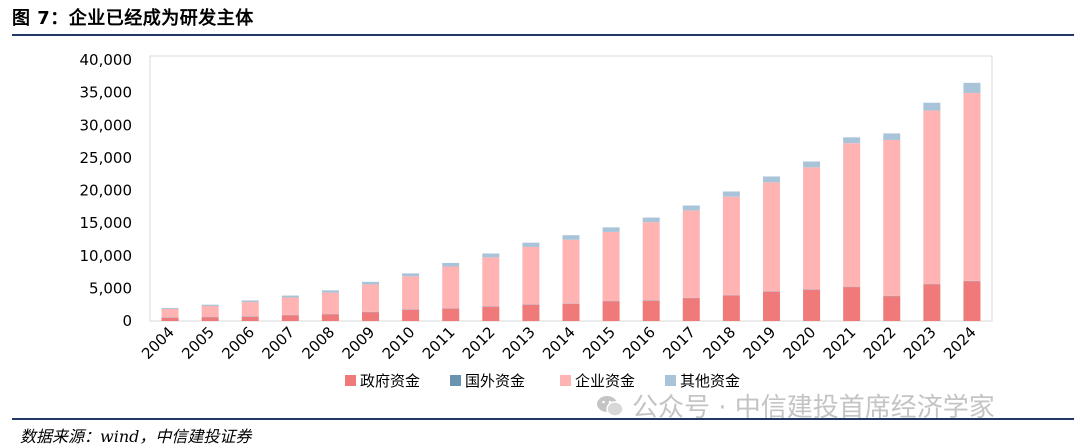 Image resolution: width=1080 pixels, height=448 pixels. Describe the element at coordinates (106, 191) in the screenshot. I see `y-tick-label: 20,000` at that location.